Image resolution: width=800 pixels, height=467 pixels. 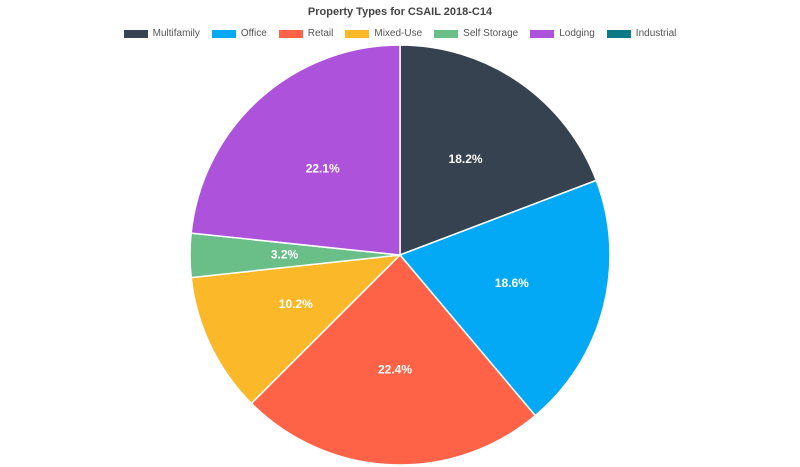 I want to click on slice-multifamily, so click(x=498, y=150).